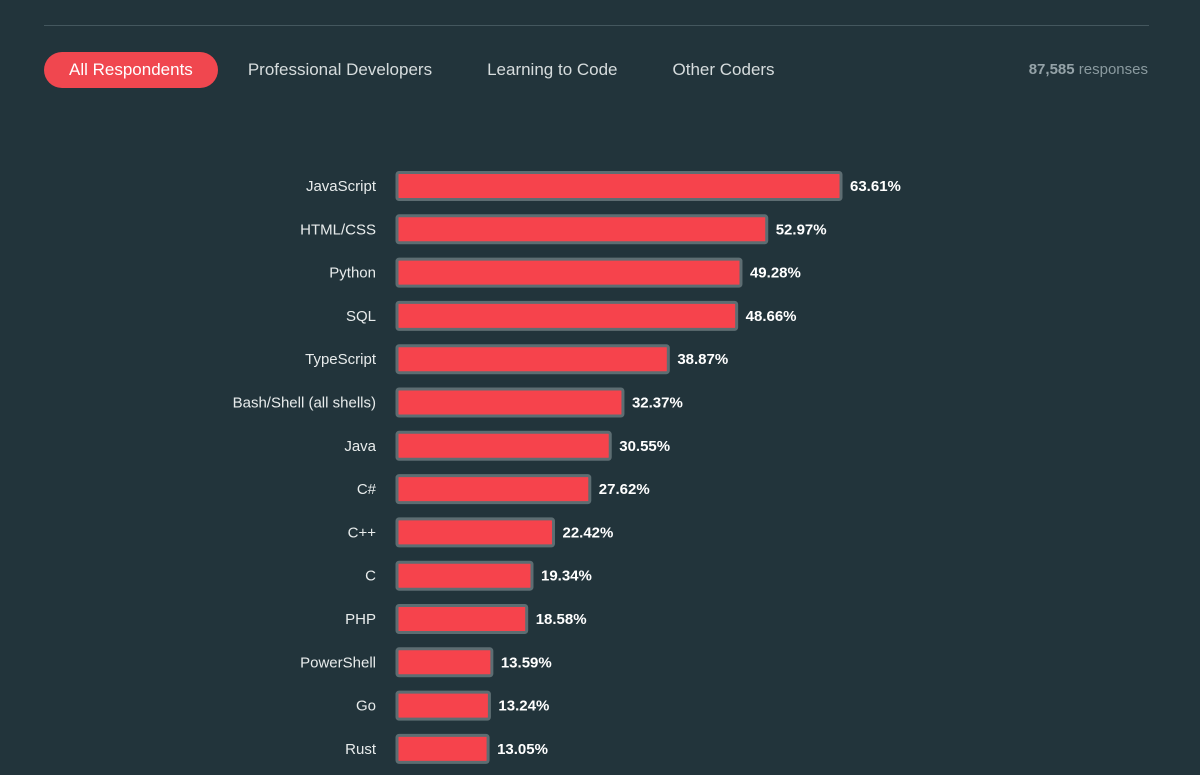  I want to click on top-divider, so click(596, 25).